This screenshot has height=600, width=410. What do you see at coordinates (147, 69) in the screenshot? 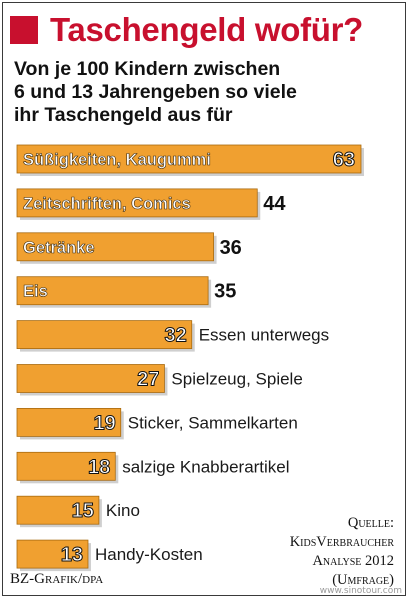
I see `subtitle-line: Von je 100 Kindern zwischen` at bounding box center [147, 69].